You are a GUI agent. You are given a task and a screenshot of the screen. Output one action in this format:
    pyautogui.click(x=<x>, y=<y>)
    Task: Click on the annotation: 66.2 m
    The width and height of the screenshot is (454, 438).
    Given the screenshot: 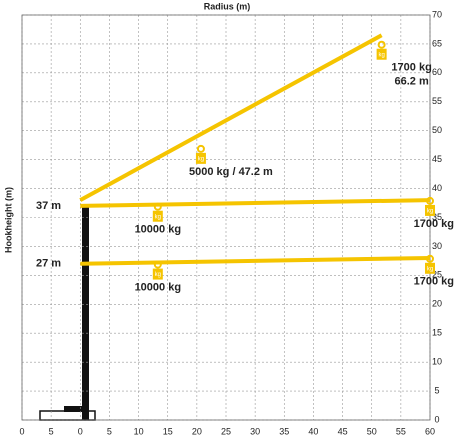 What is the action you would take?
    pyautogui.click(x=411, y=82)
    